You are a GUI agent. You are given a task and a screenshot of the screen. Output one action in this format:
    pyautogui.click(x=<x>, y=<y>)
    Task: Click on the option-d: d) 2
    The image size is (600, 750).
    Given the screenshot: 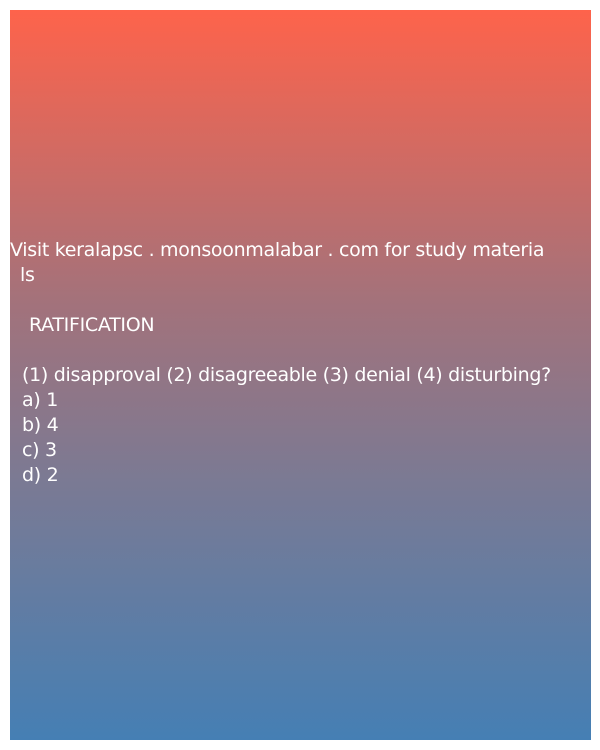 What is the action you would take?
    pyautogui.click(x=40, y=475)
    